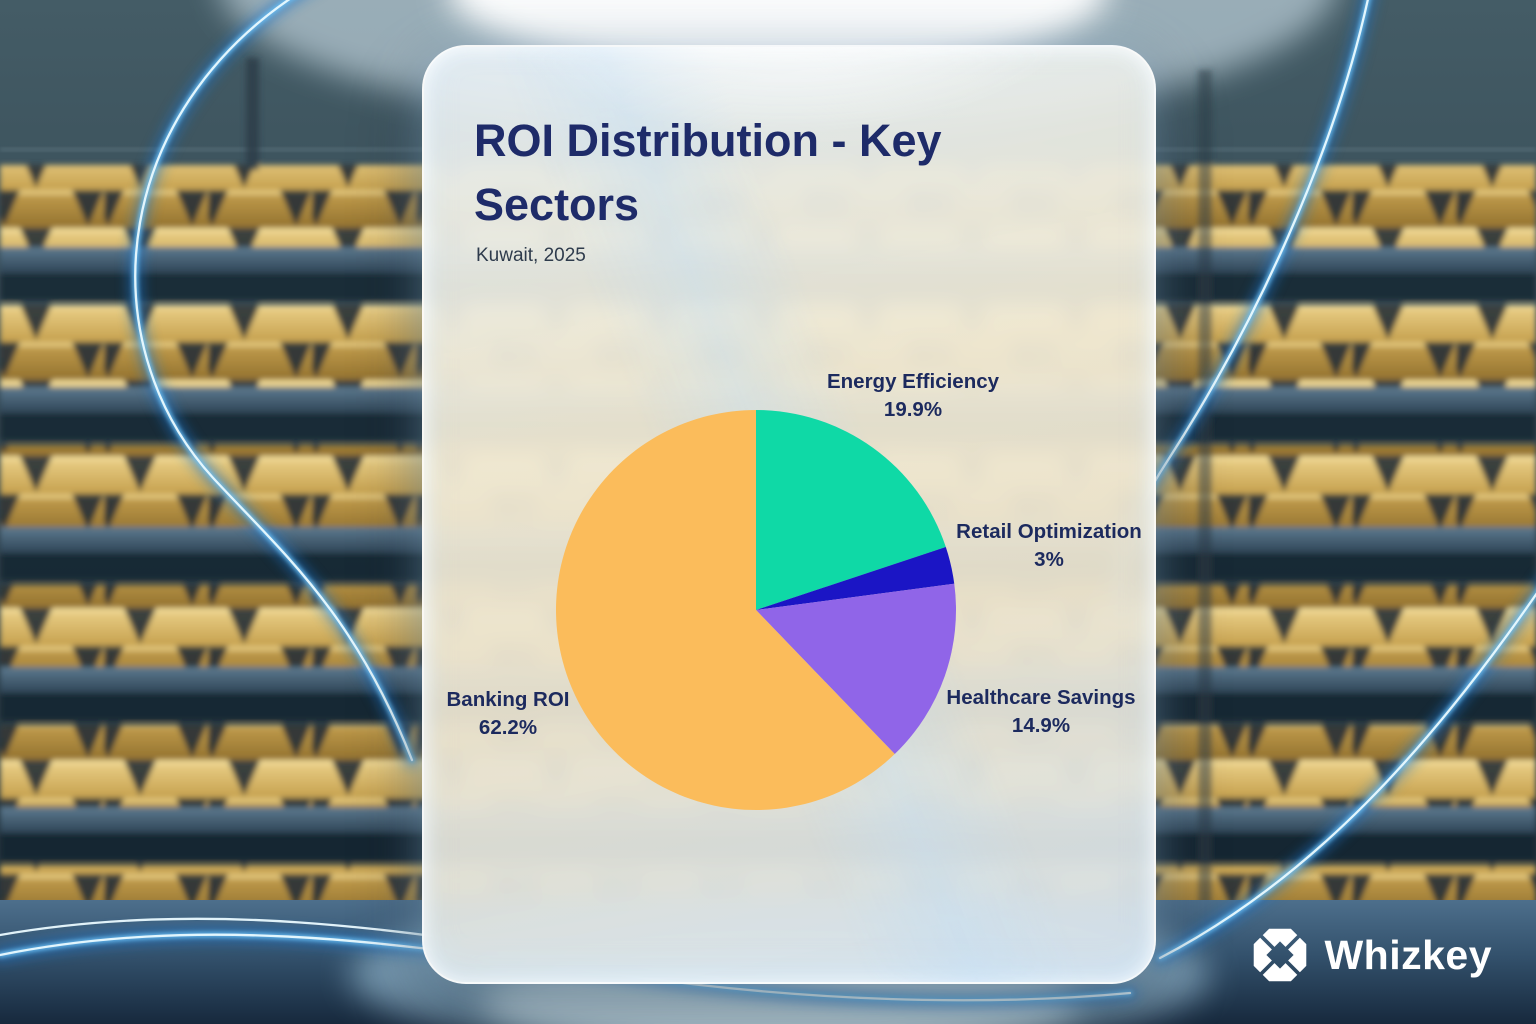  Describe the element at coordinates (1049, 559) in the screenshot. I see `slice-label-pct: 3%` at that location.